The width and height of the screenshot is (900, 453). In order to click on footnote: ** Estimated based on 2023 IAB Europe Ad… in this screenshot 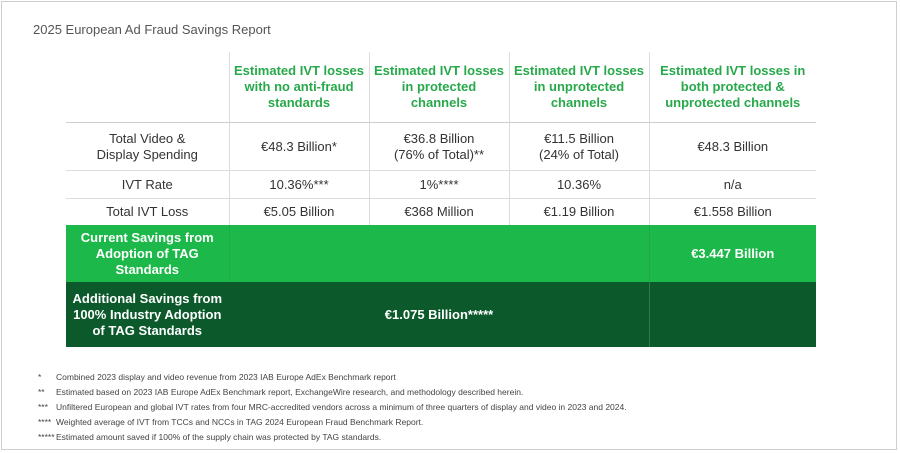, I will do `click(458, 392)`.